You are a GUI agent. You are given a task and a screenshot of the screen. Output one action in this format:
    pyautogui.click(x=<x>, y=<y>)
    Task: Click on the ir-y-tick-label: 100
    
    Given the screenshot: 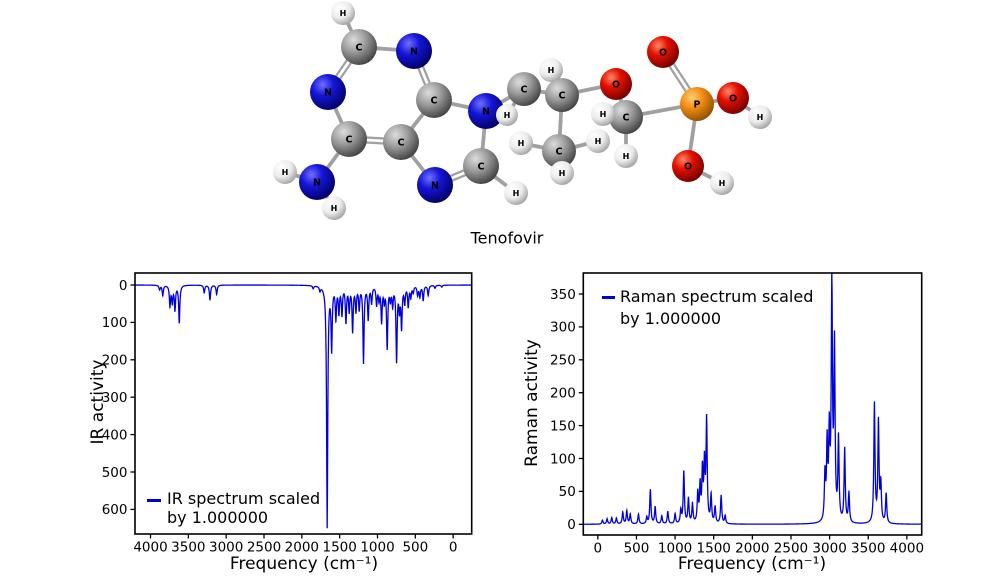 What is the action you would take?
    pyautogui.click(x=115, y=323)
    